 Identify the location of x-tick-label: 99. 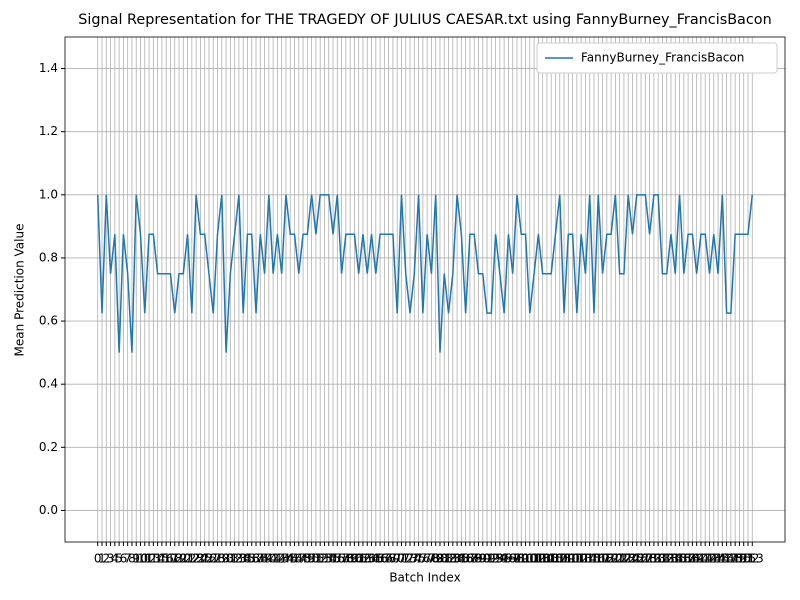
(521, 559).